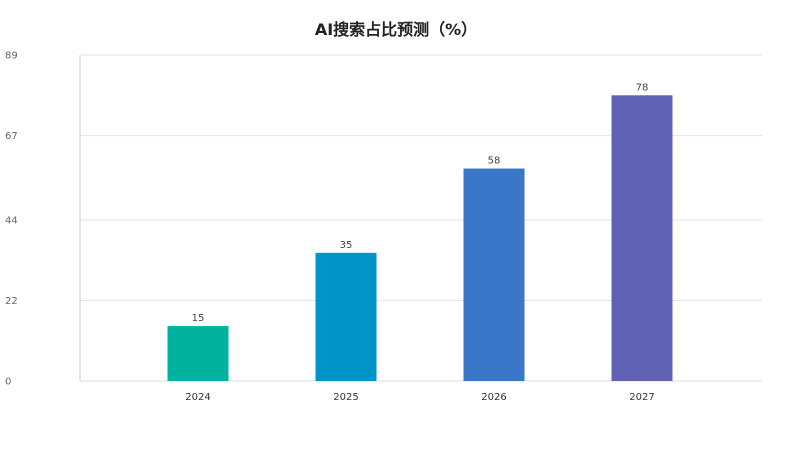  I want to click on bar-value-label: 78, so click(642, 87).